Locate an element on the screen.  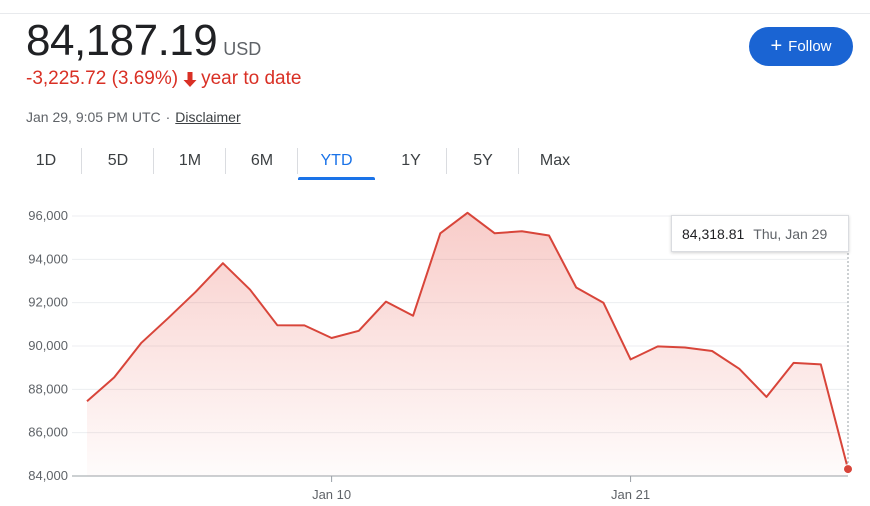
tab-5d: 5D is located at coordinates (118, 161).